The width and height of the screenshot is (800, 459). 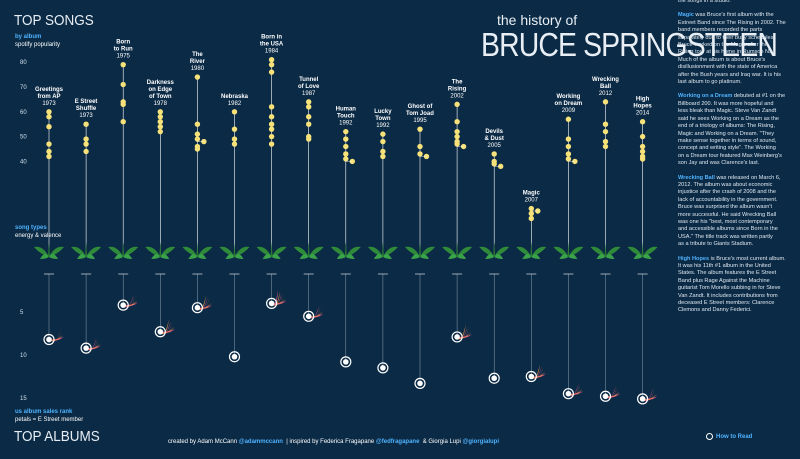 What do you see at coordinates (198, 62) in the screenshot?
I see `album-name-label: River` at bounding box center [198, 62].